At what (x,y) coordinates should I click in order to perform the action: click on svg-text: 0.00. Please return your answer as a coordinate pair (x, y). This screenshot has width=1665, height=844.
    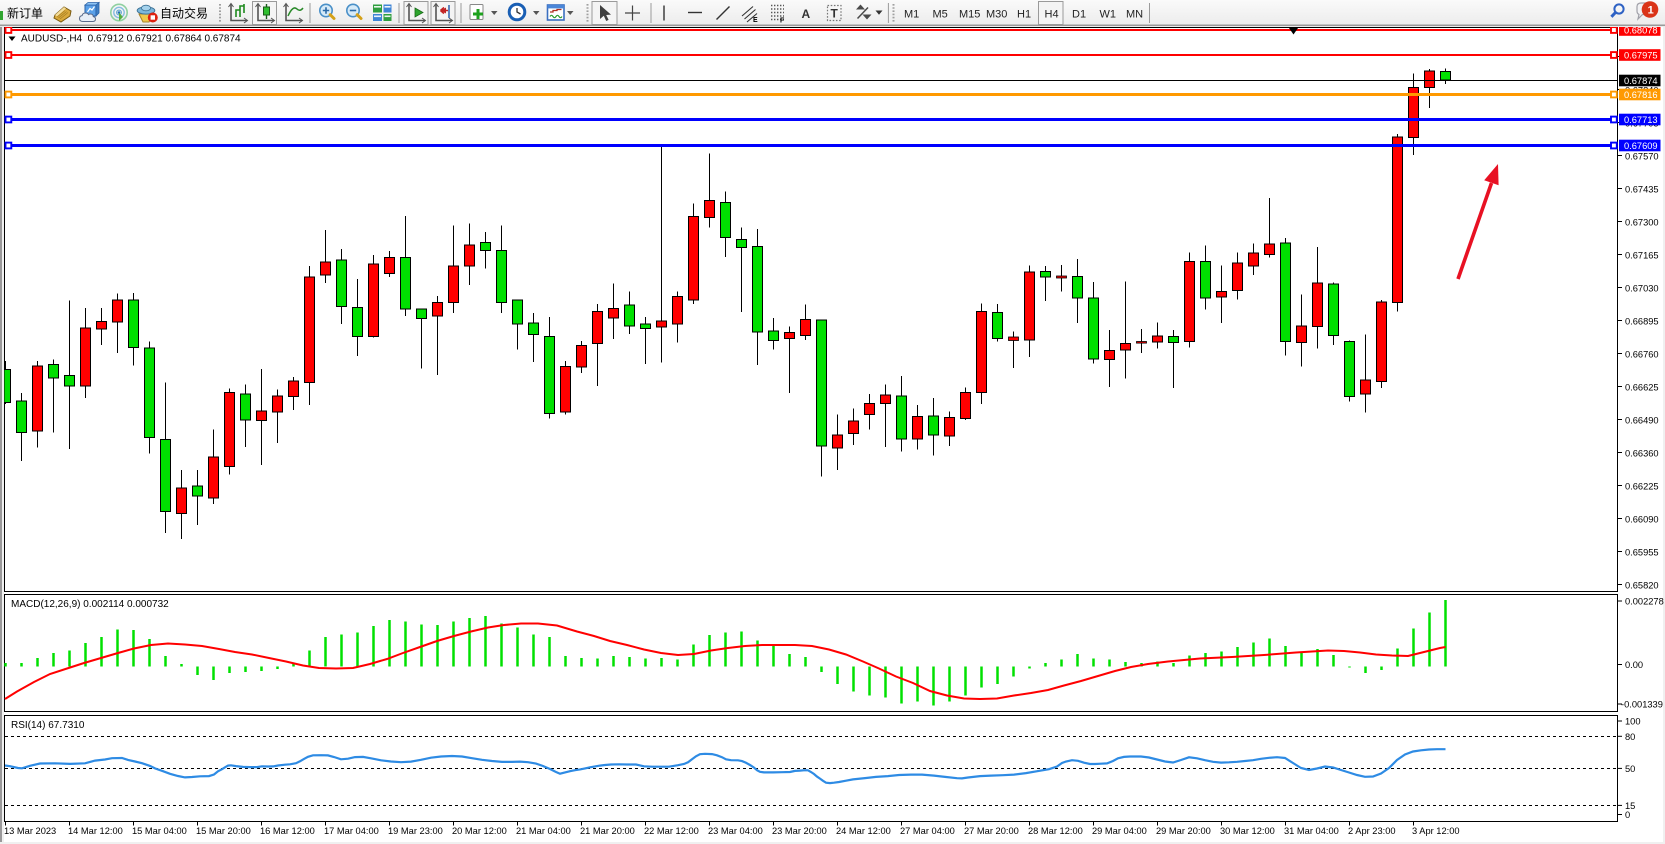
    Looking at the image, I should click on (1634, 665).